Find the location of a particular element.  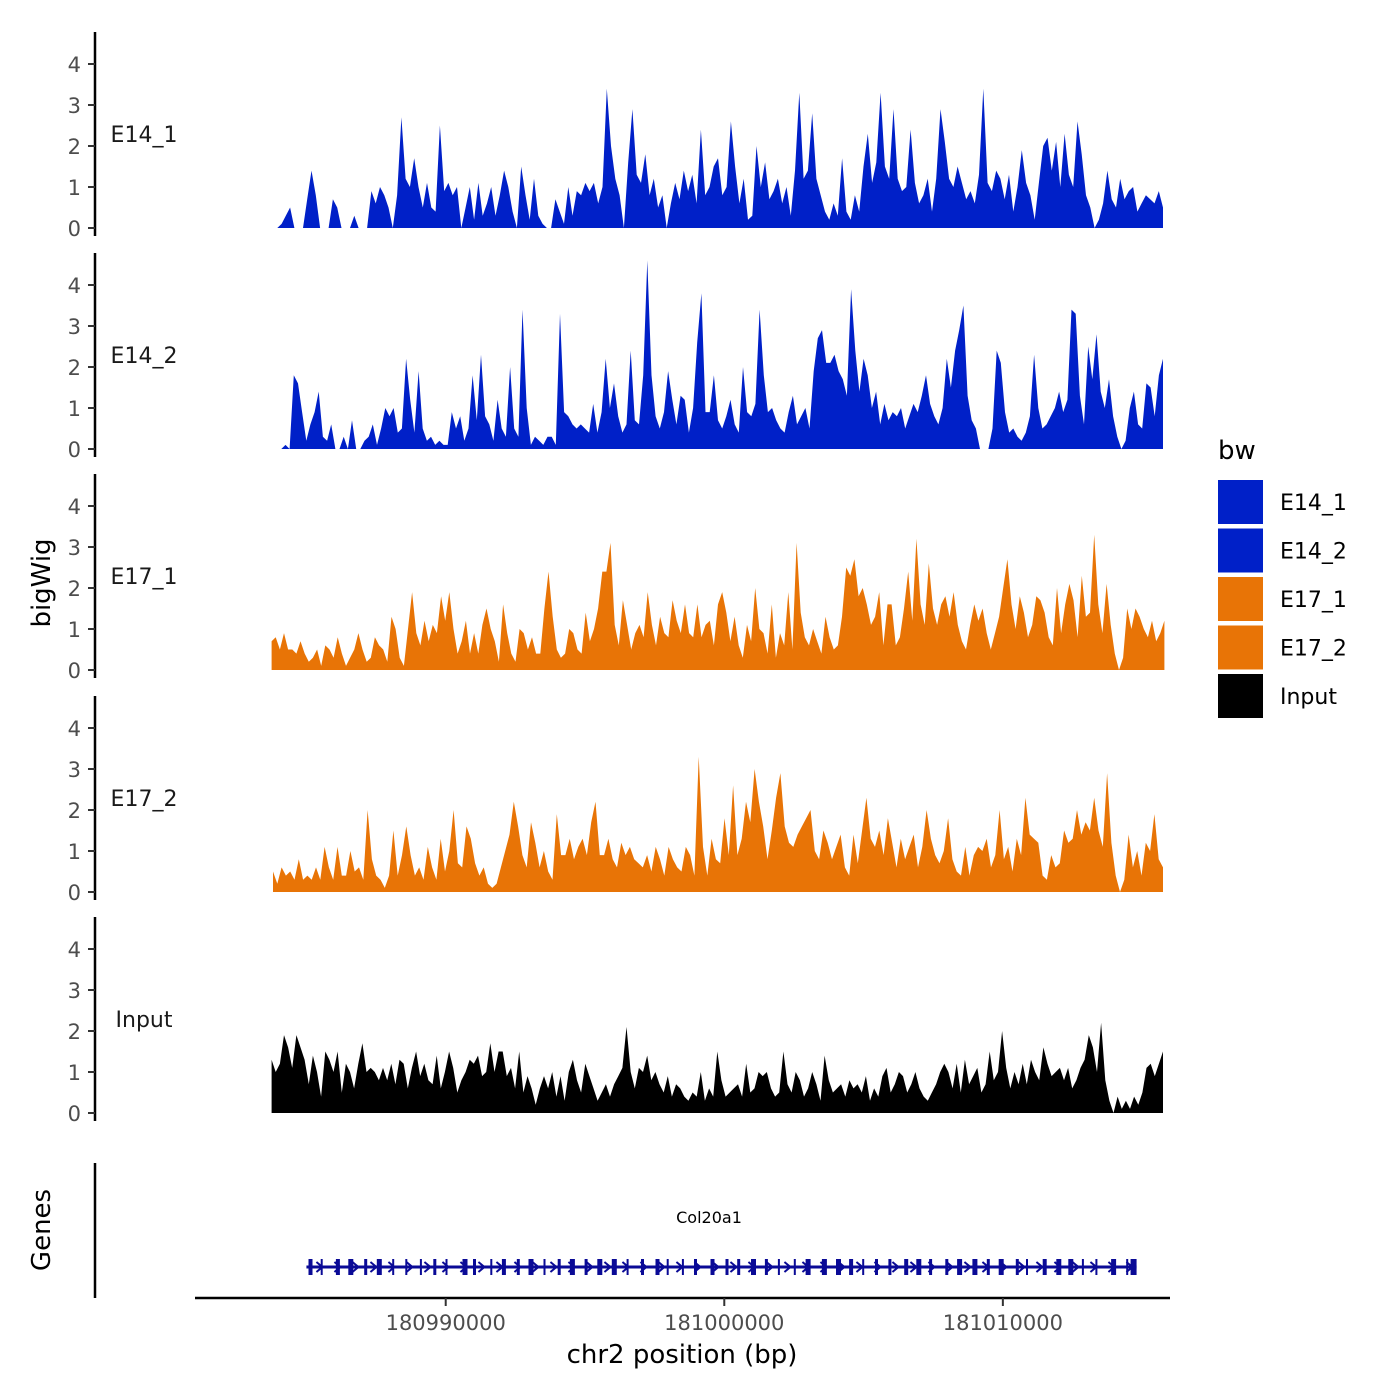

legend-item-E17_1: E17_1 is located at coordinates (1282, 599).